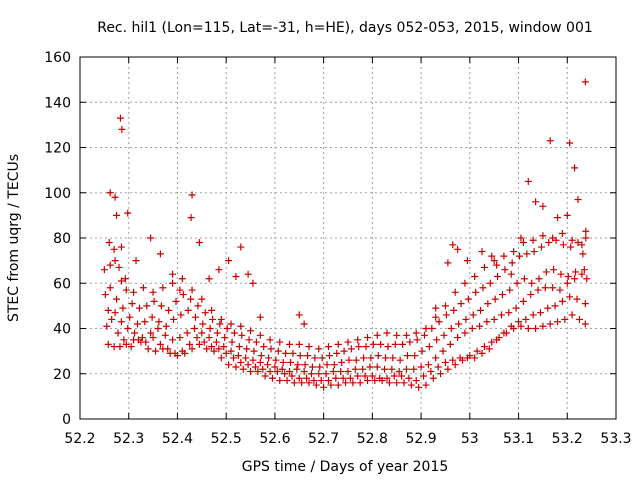  Describe the element at coordinates (57, 58) in the screenshot. I see `y-tick-label: 160` at that location.